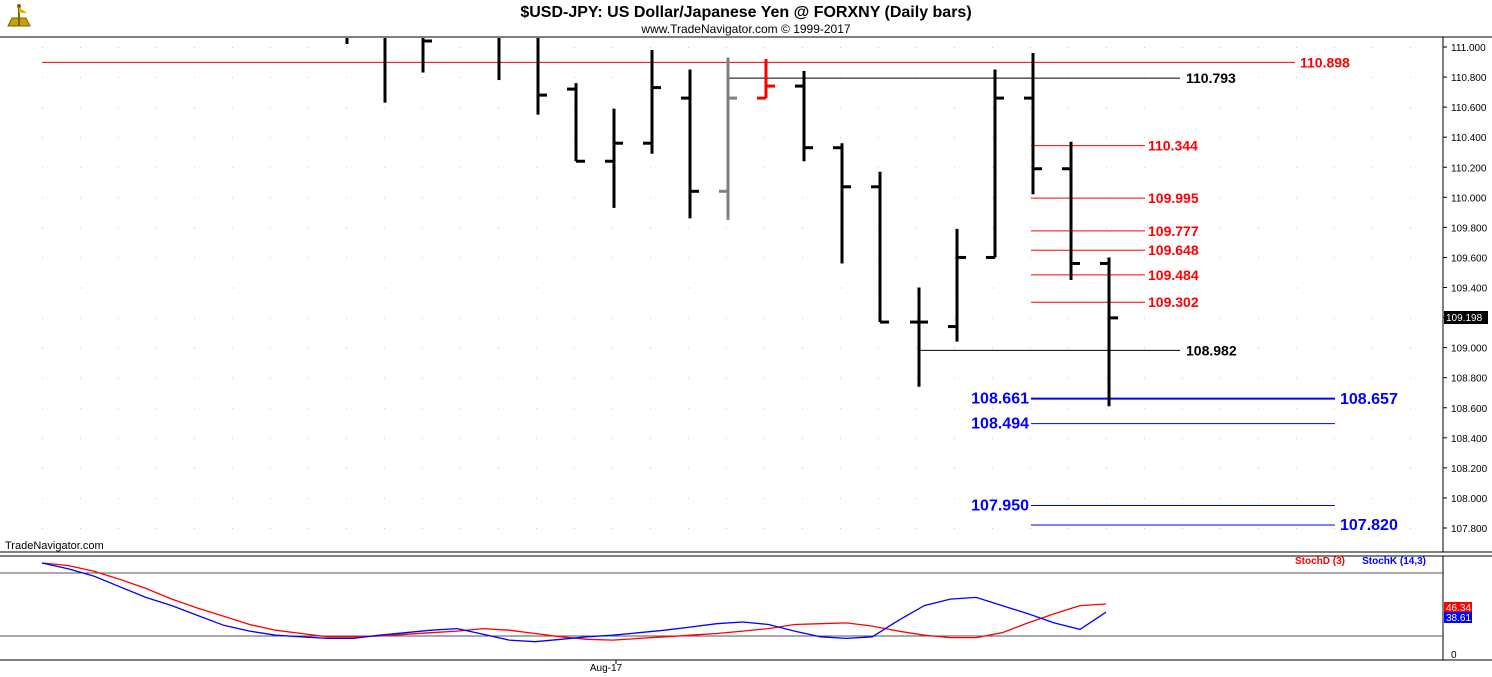 Image resolution: width=1492 pixels, height=677 pixels. Describe the element at coordinates (1173, 146) in the screenshot. I see `price-level-label: 110.344` at that location.